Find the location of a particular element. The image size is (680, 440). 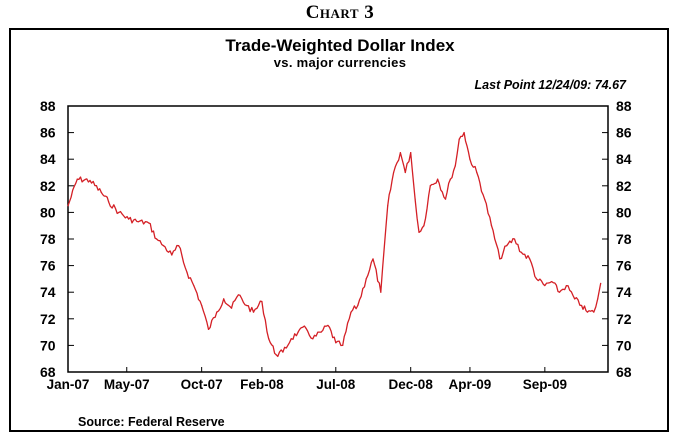

y-tick-label-left: 86 is located at coordinates (48, 133).